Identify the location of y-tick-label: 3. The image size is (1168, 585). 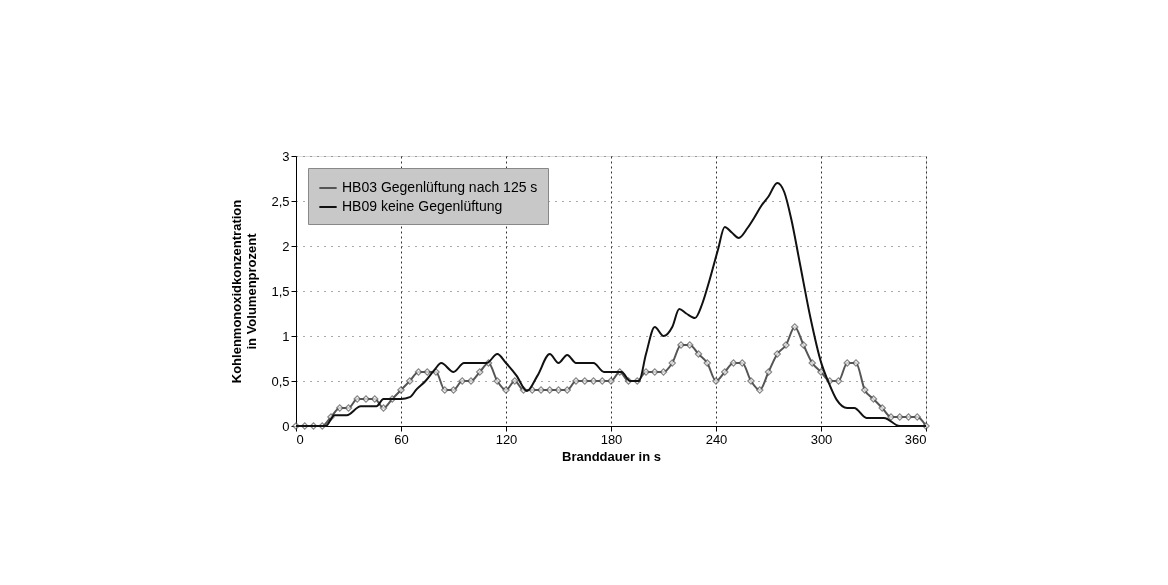
(286, 156).